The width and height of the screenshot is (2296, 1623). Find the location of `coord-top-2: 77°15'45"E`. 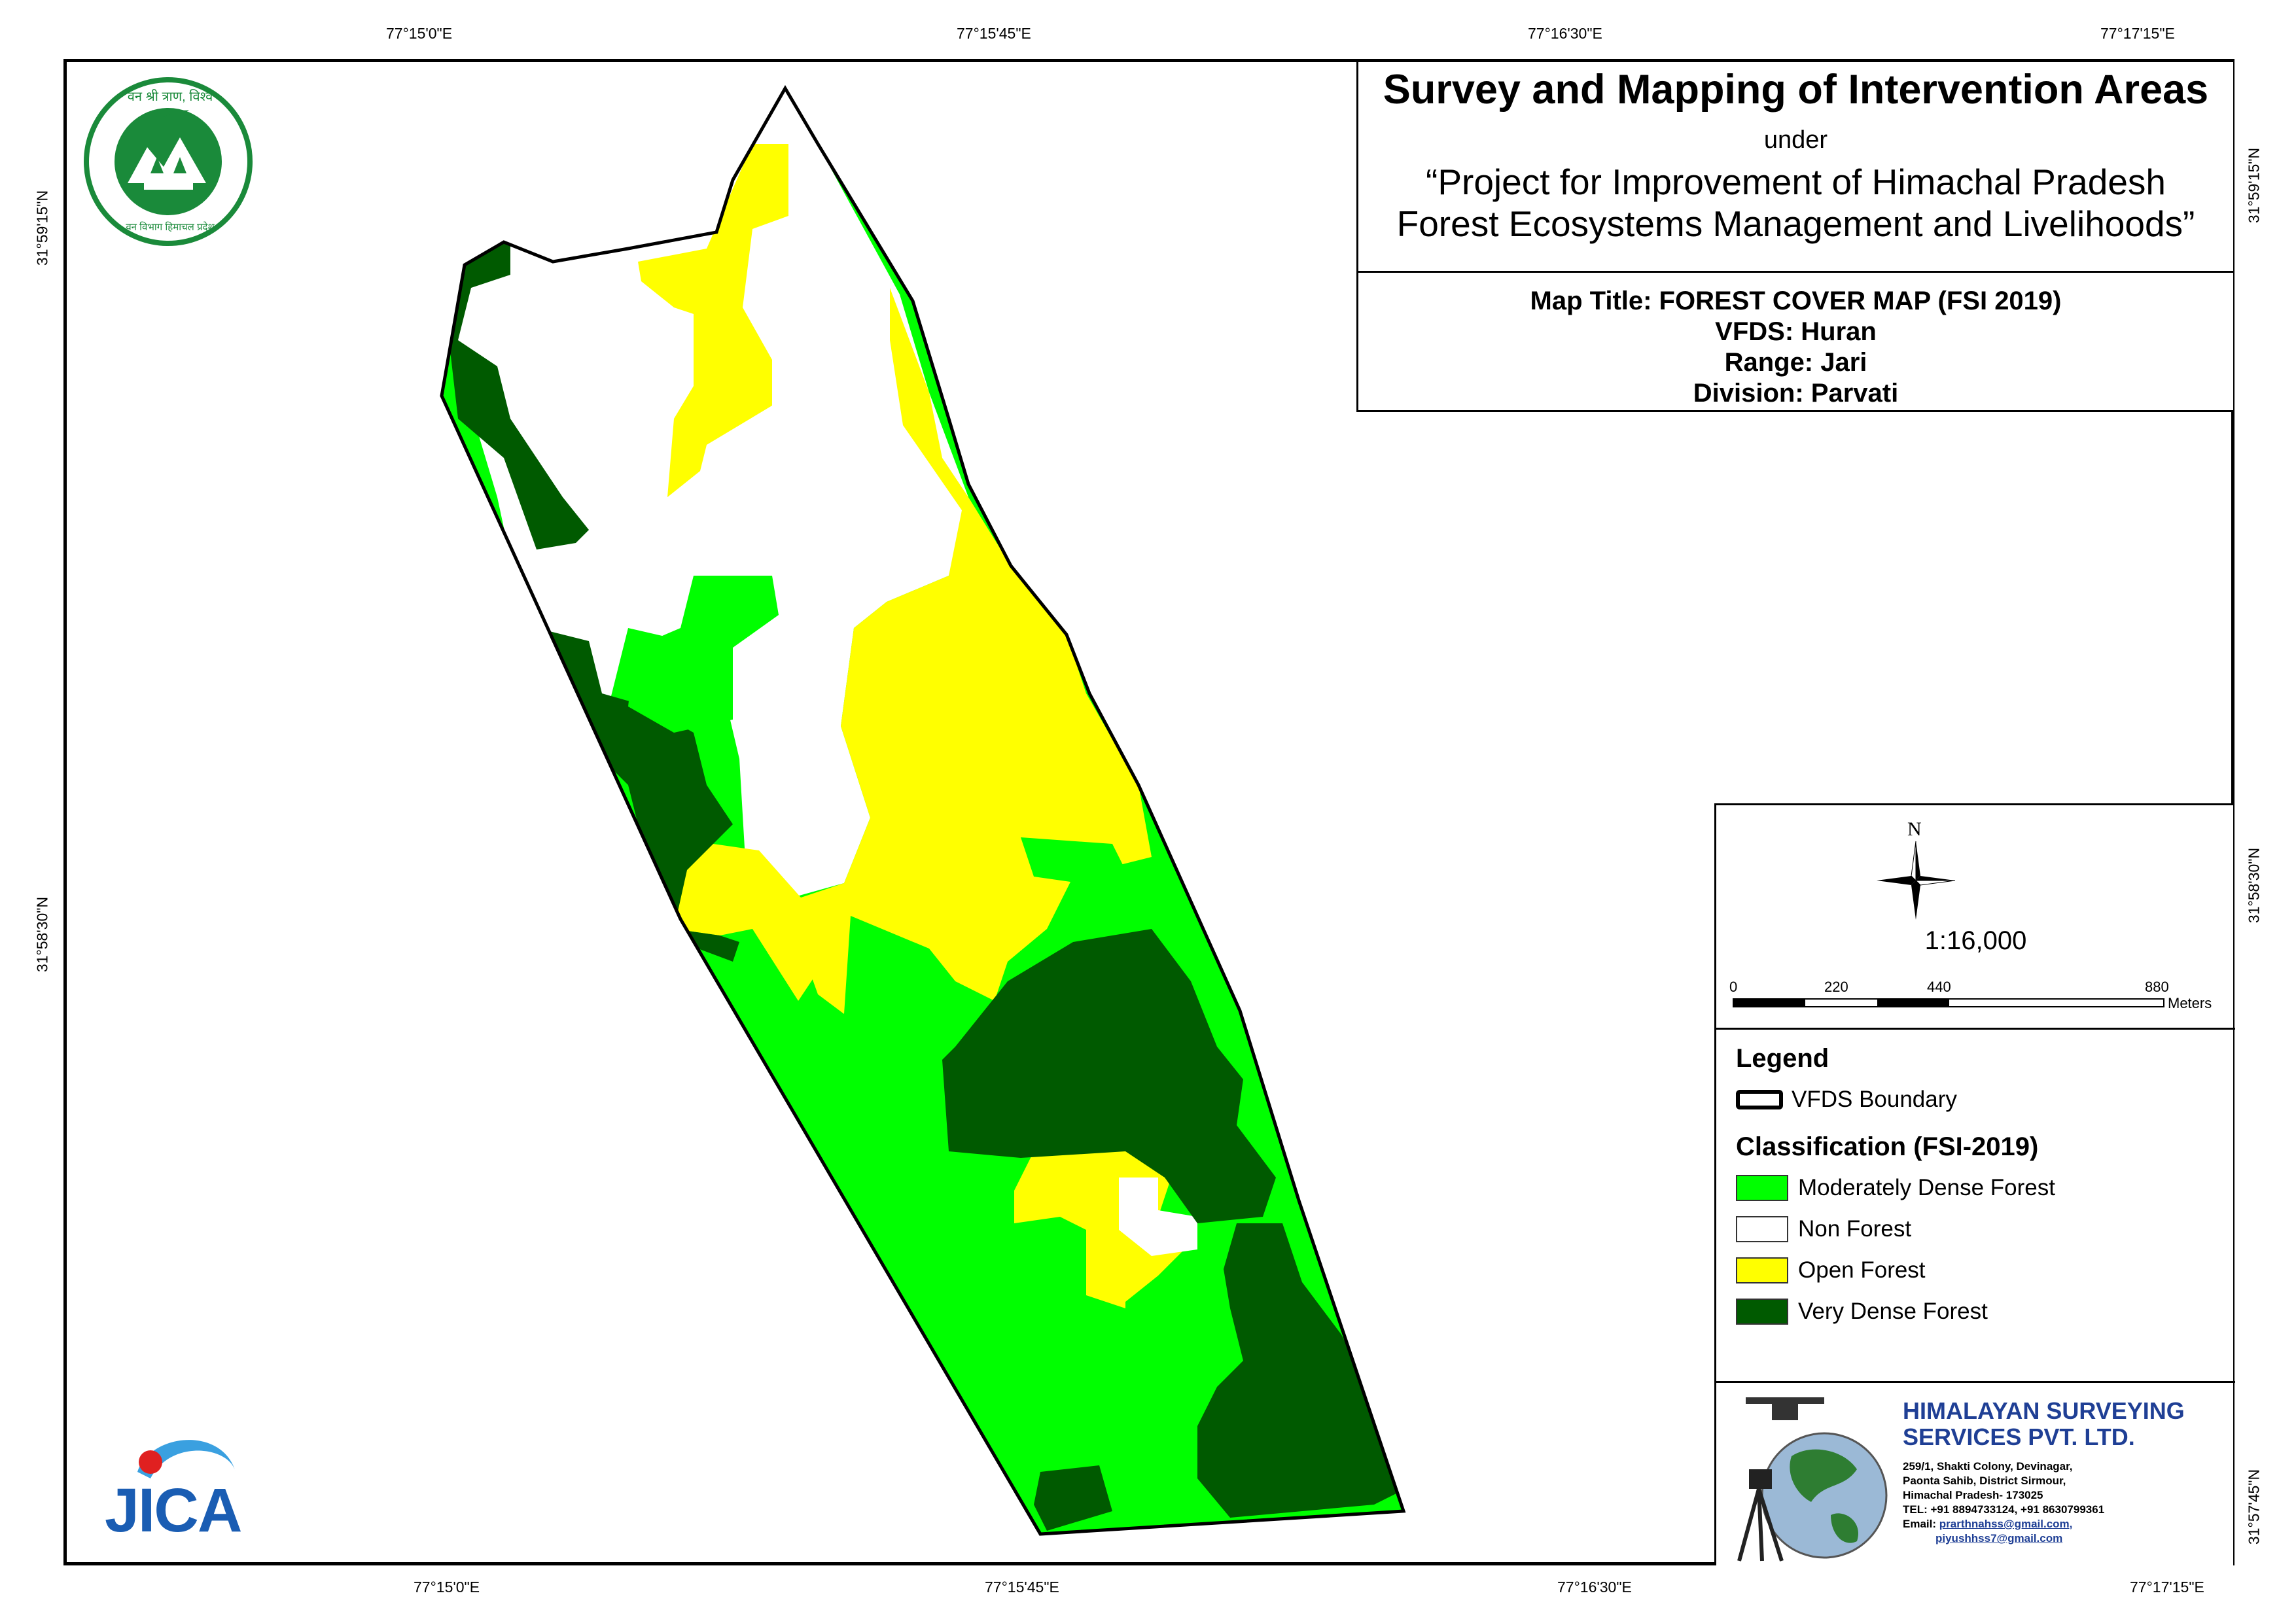

coord-top-2: 77°15'45"E is located at coordinates (994, 34).